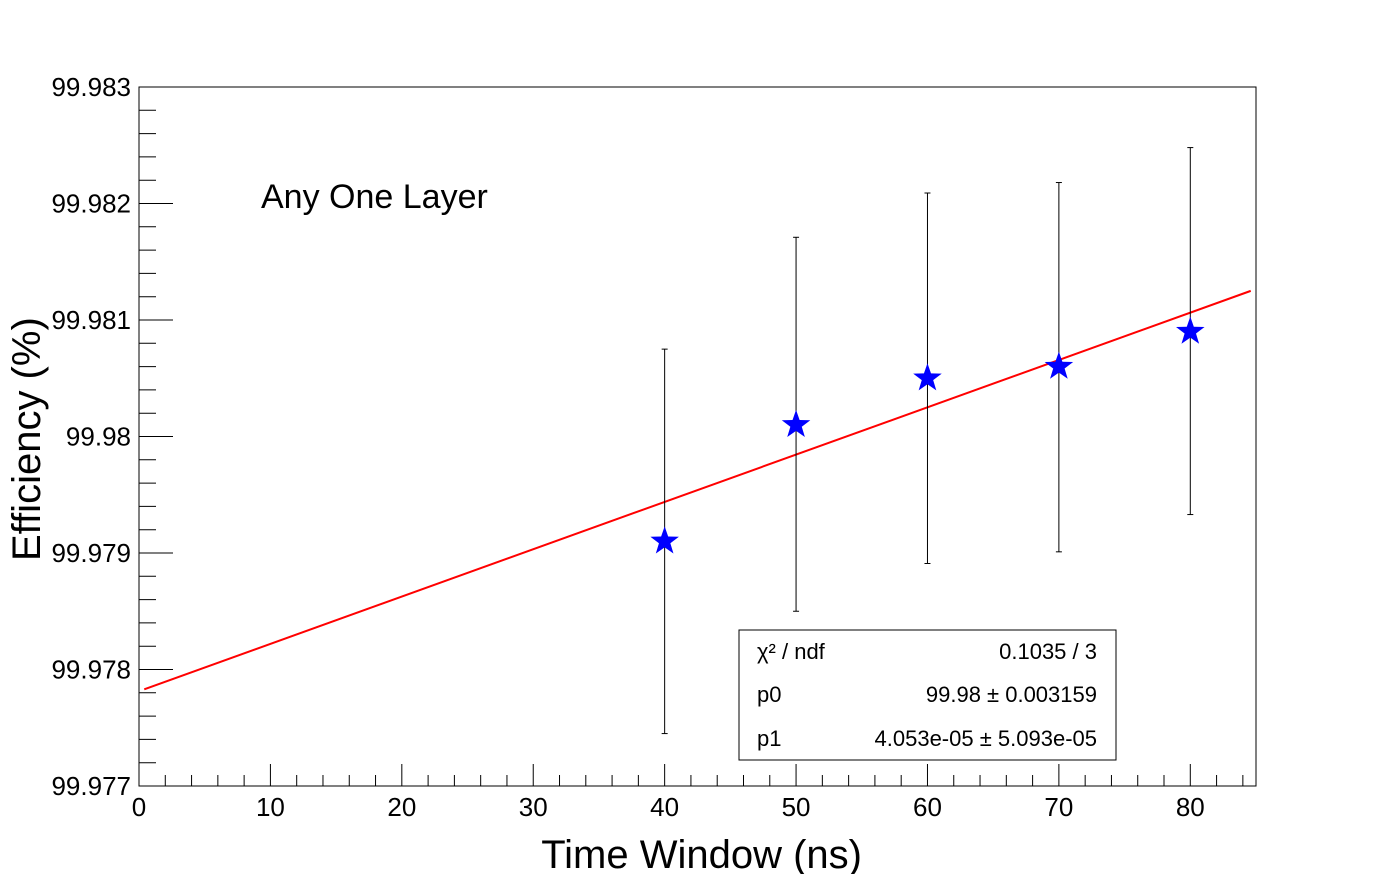 The width and height of the screenshot is (1396, 874). I want to click on y-tick-label: 99.98, so click(98, 437).